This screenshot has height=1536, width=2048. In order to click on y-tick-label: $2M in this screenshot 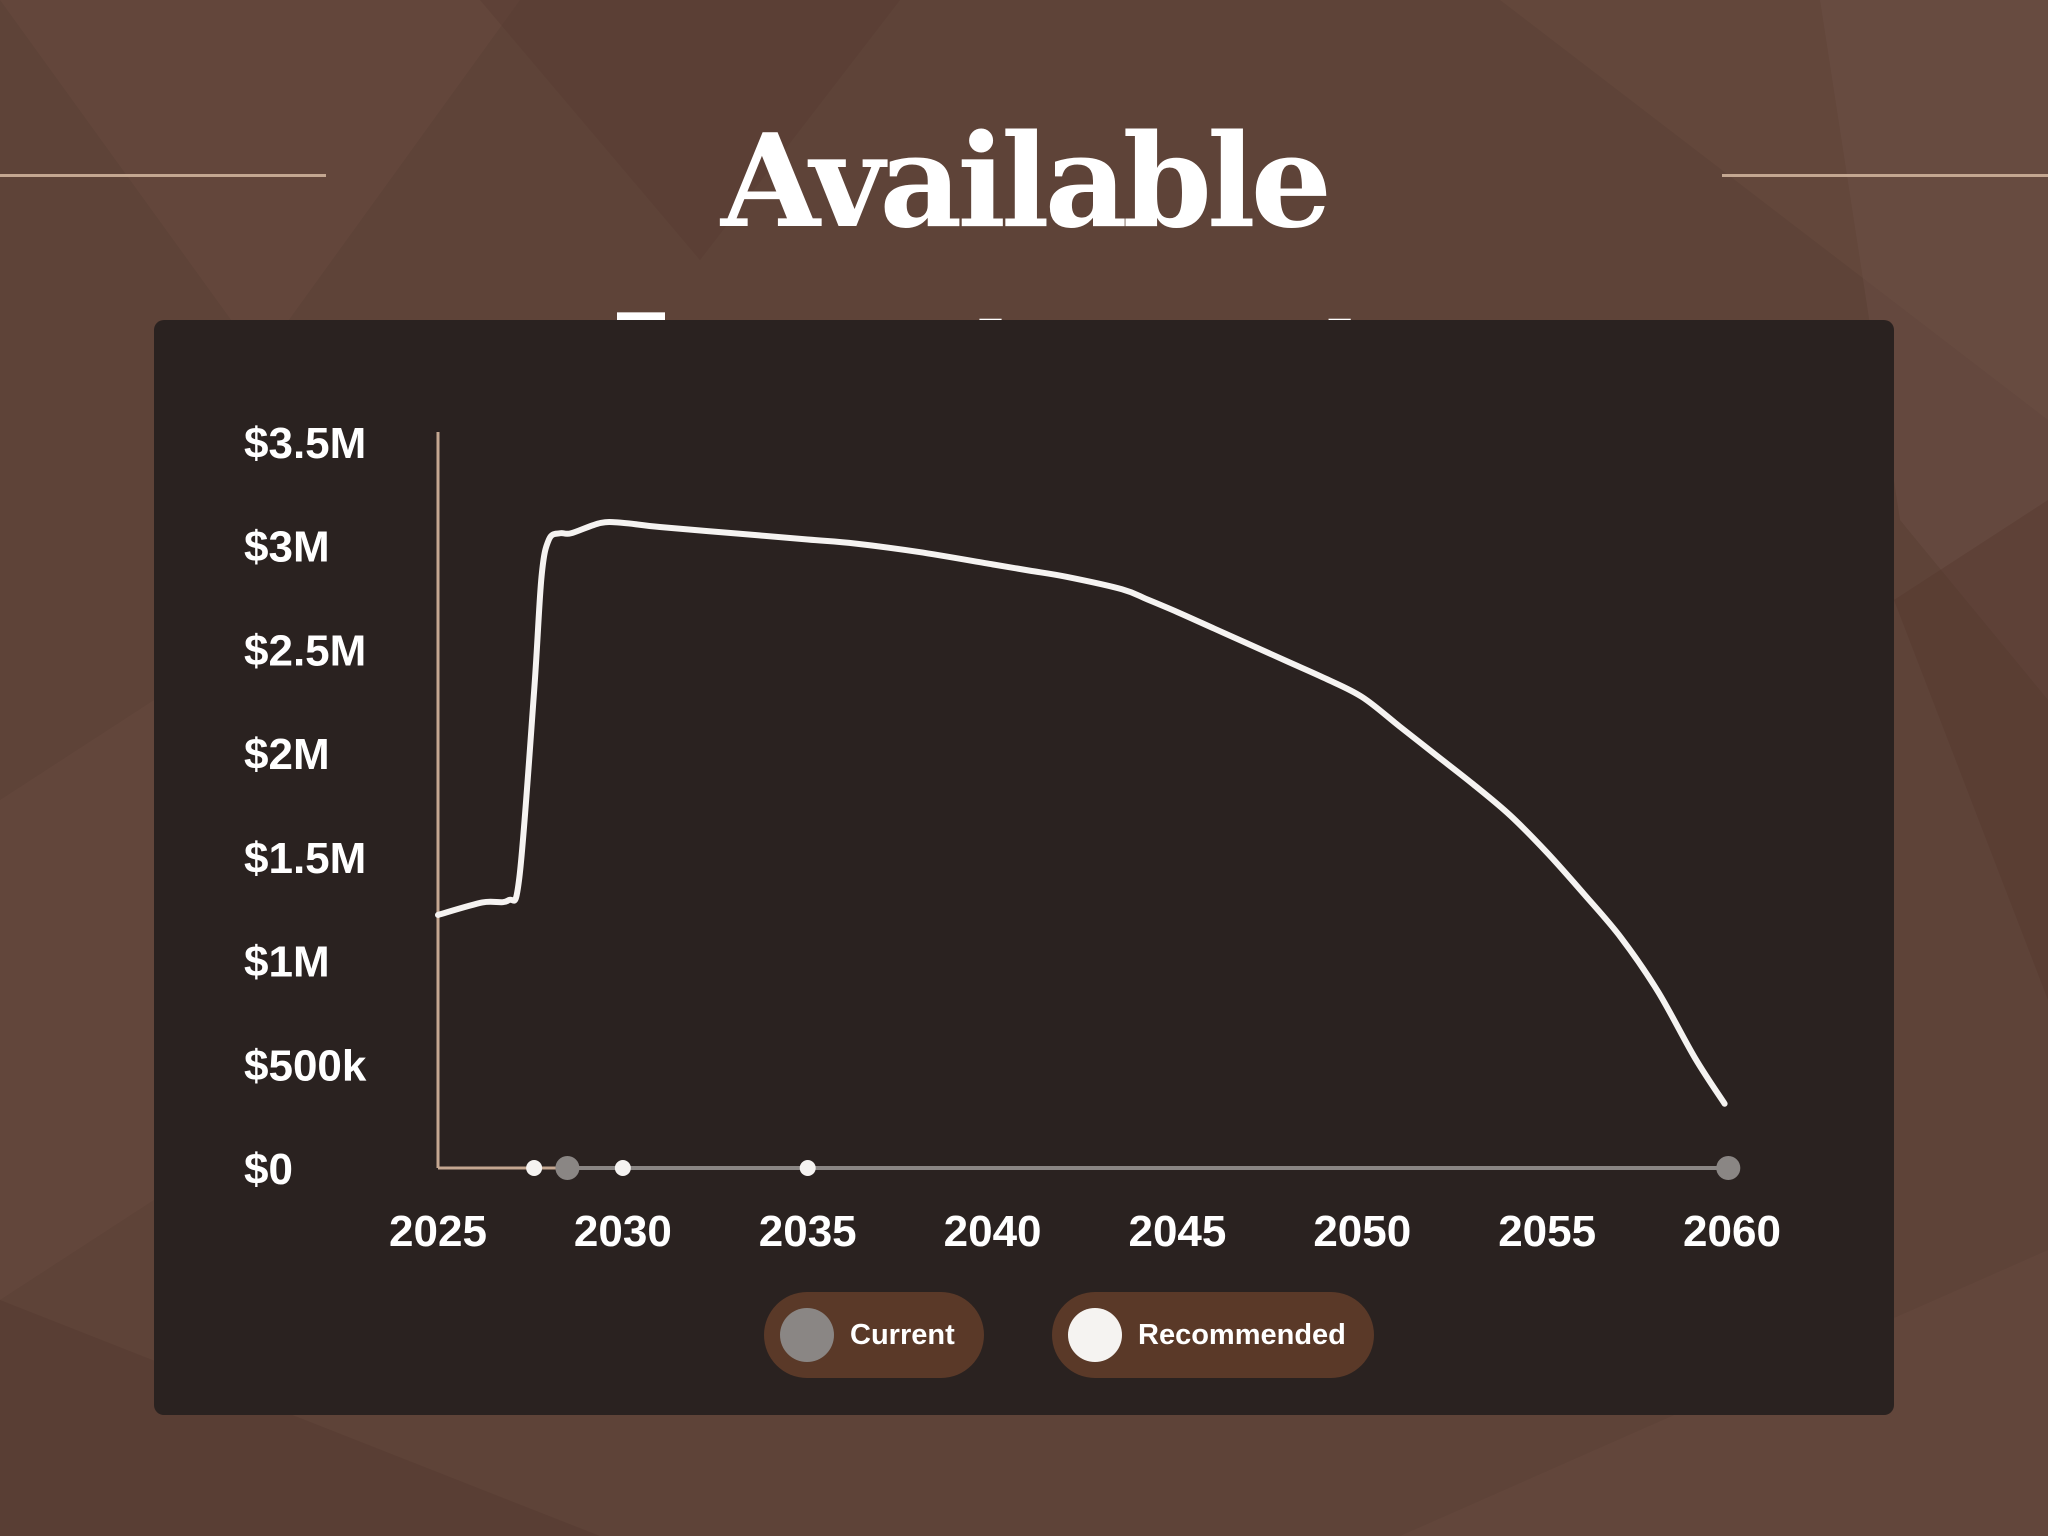, I will do `click(287, 754)`.